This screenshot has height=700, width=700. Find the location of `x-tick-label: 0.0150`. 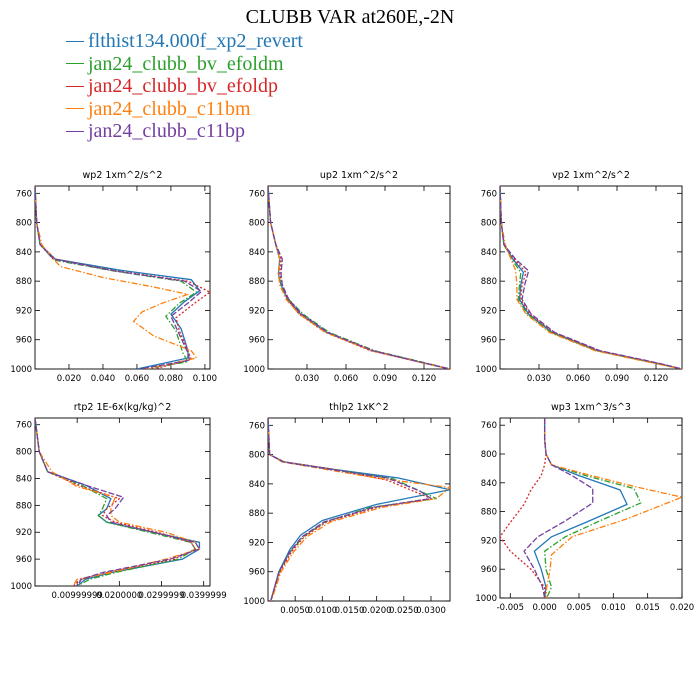

x-tick-label: 0.0150 is located at coordinates (350, 611).